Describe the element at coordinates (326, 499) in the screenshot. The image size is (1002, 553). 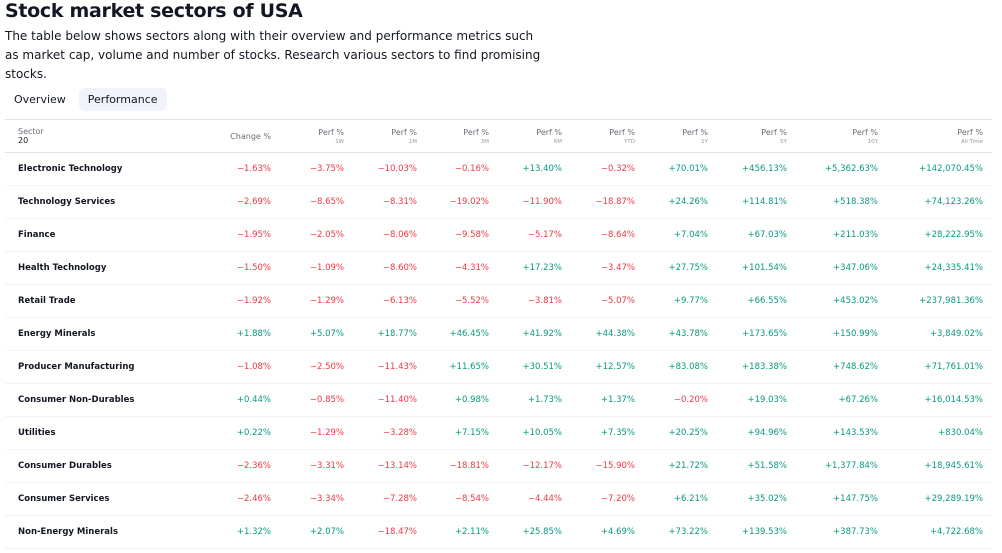
I see `perf-value: −3.34%` at that location.